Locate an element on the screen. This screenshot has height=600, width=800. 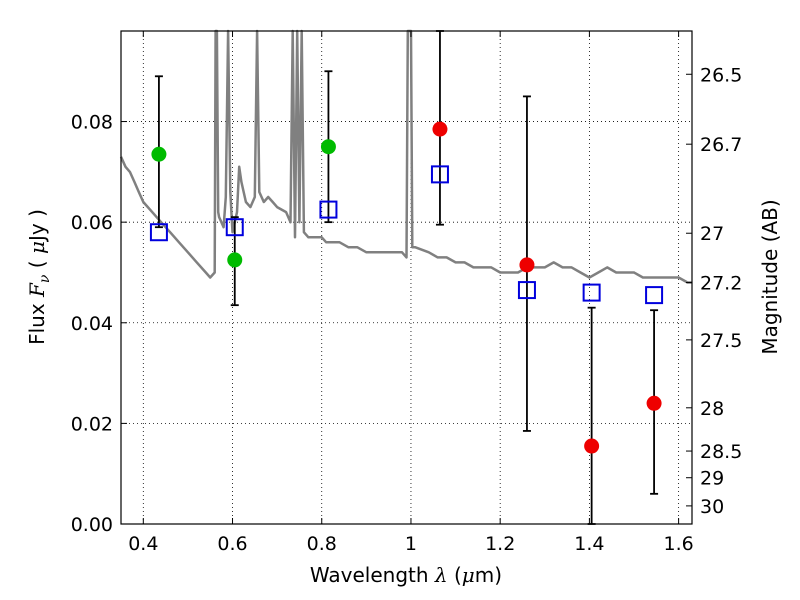
y2-tick-label: 27.5 is located at coordinates (721, 341).